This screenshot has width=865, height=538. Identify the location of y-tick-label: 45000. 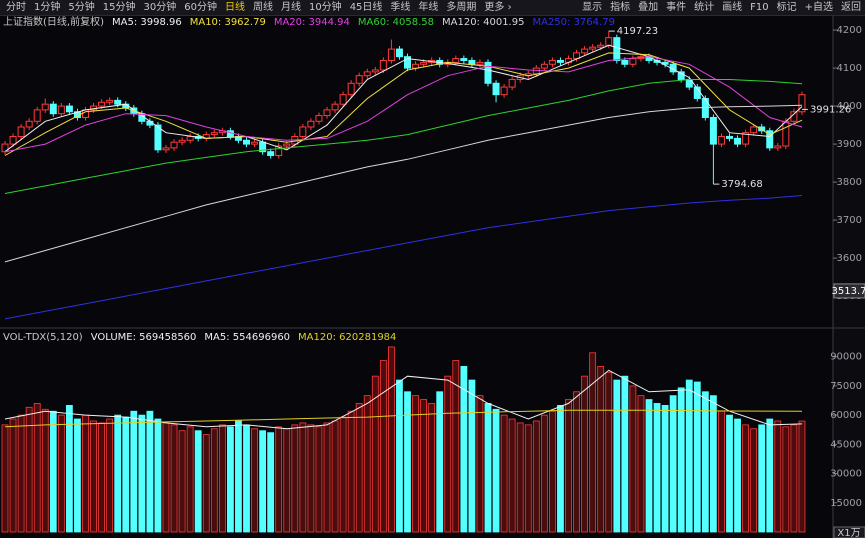
(846, 444).